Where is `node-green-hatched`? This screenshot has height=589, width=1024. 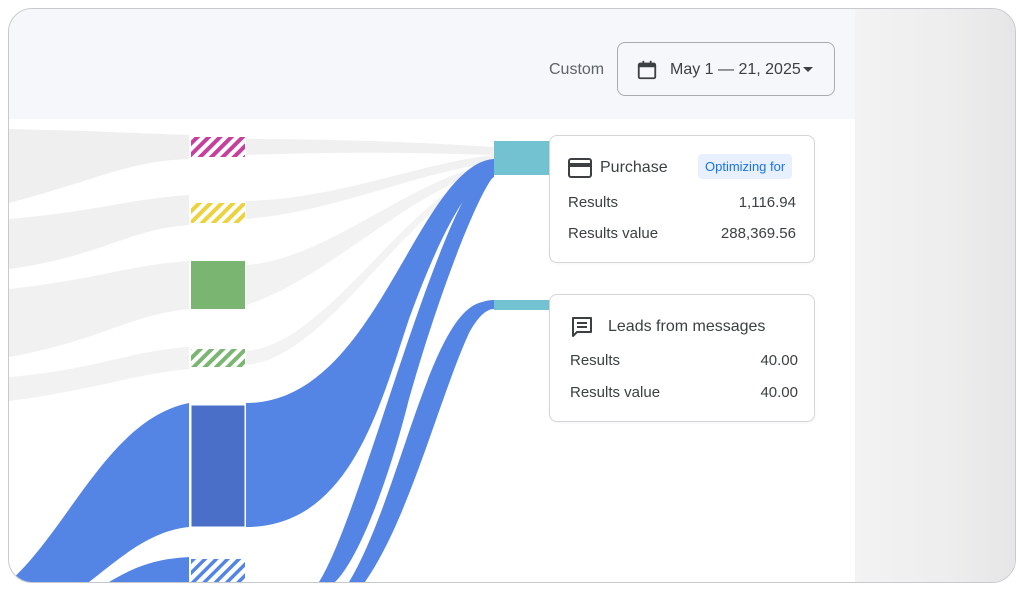
node-green-hatched is located at coordinates (218, 358).